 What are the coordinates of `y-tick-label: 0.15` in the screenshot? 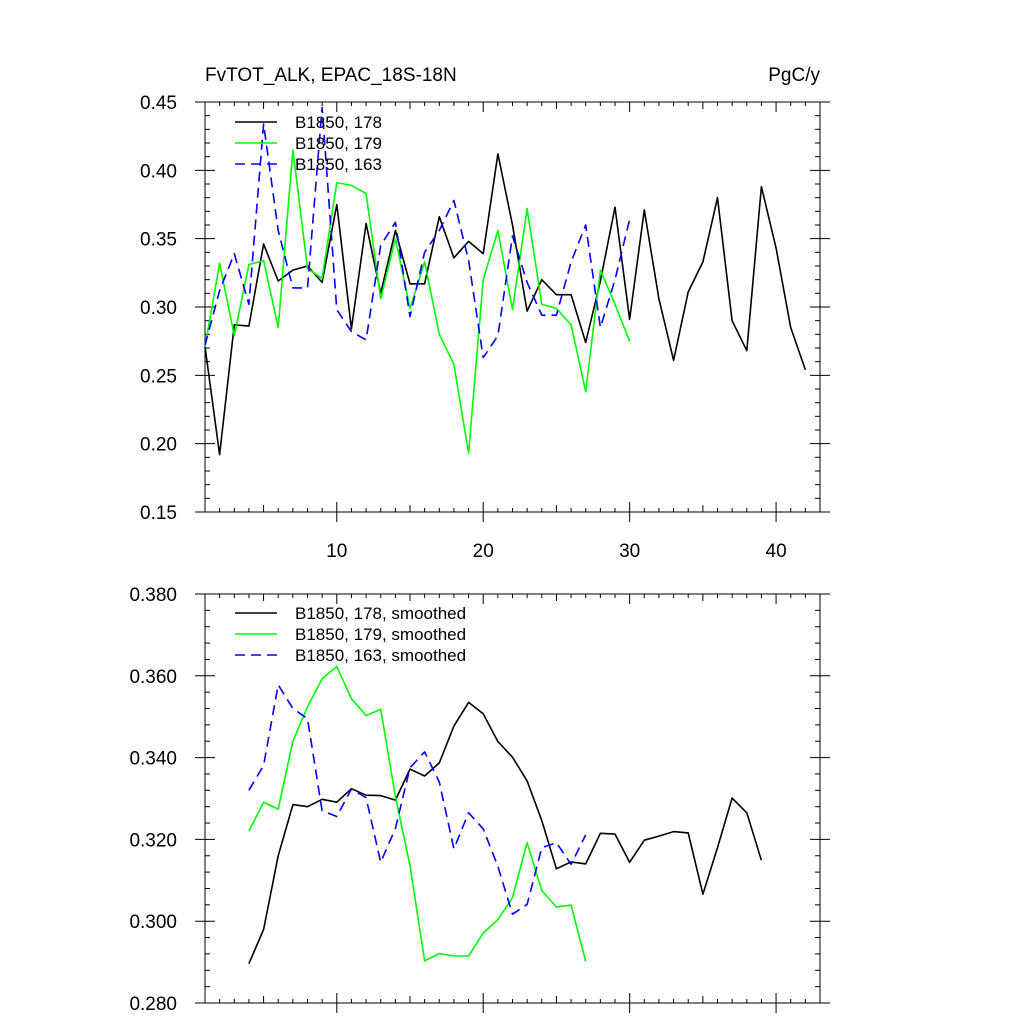 It's located at (158, 513).